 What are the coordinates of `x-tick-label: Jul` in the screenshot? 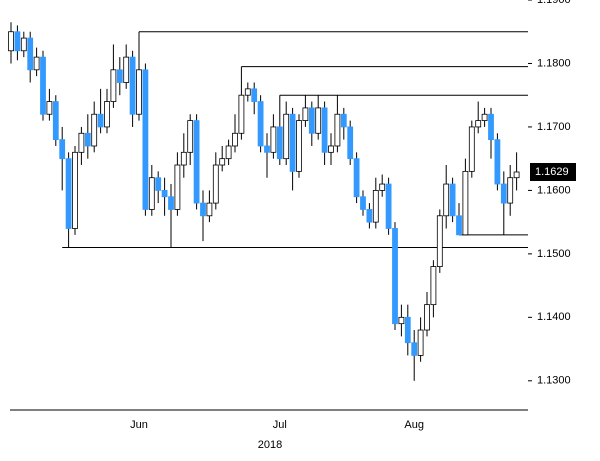 It's located at (280, 425).